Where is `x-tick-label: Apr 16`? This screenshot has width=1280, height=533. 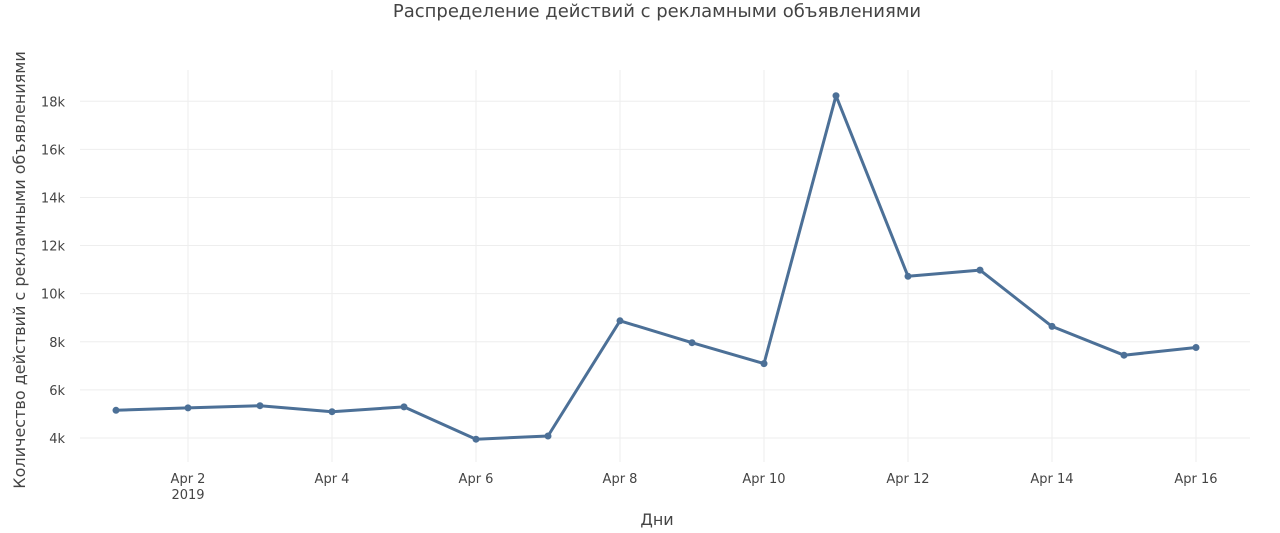 x-tick-label: Apr 16 is located at coordinates (1195, 479).